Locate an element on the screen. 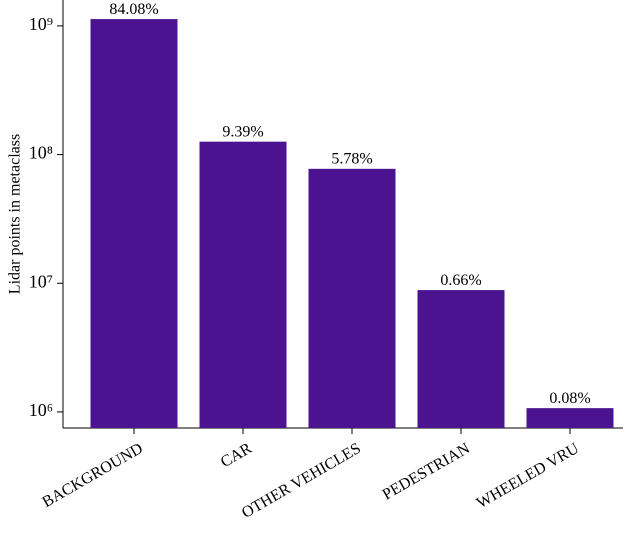  x-tick-label: CAR is located at coordinates (236, 455).